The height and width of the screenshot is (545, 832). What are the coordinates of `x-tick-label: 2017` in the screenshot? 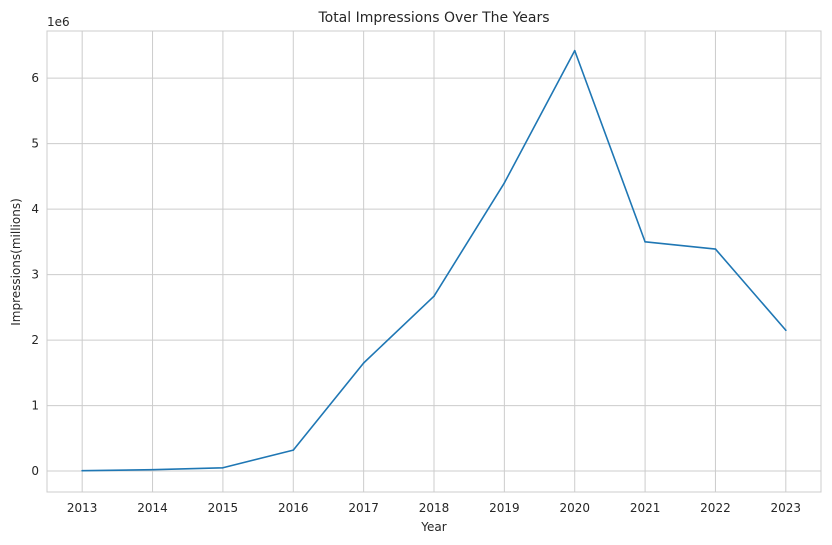 It's located at (363, 508).